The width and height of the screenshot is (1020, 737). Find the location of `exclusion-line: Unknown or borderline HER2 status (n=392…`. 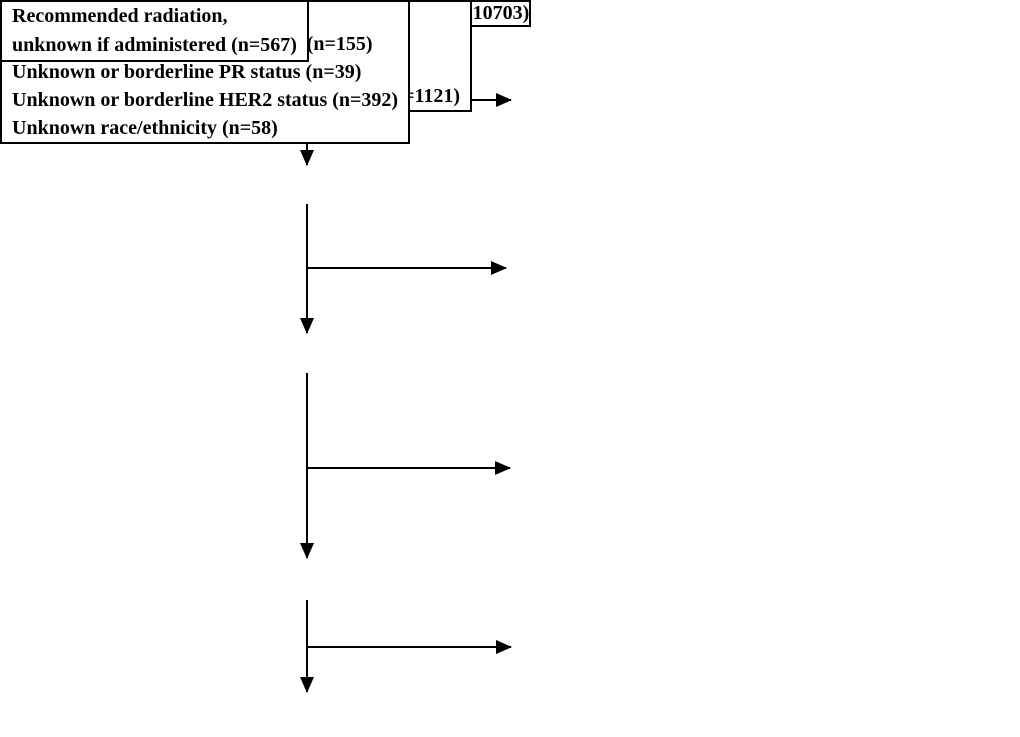

exclusion-line: Unknown or borderline HER2 status (n=392… is located at coordinates (205, 100).